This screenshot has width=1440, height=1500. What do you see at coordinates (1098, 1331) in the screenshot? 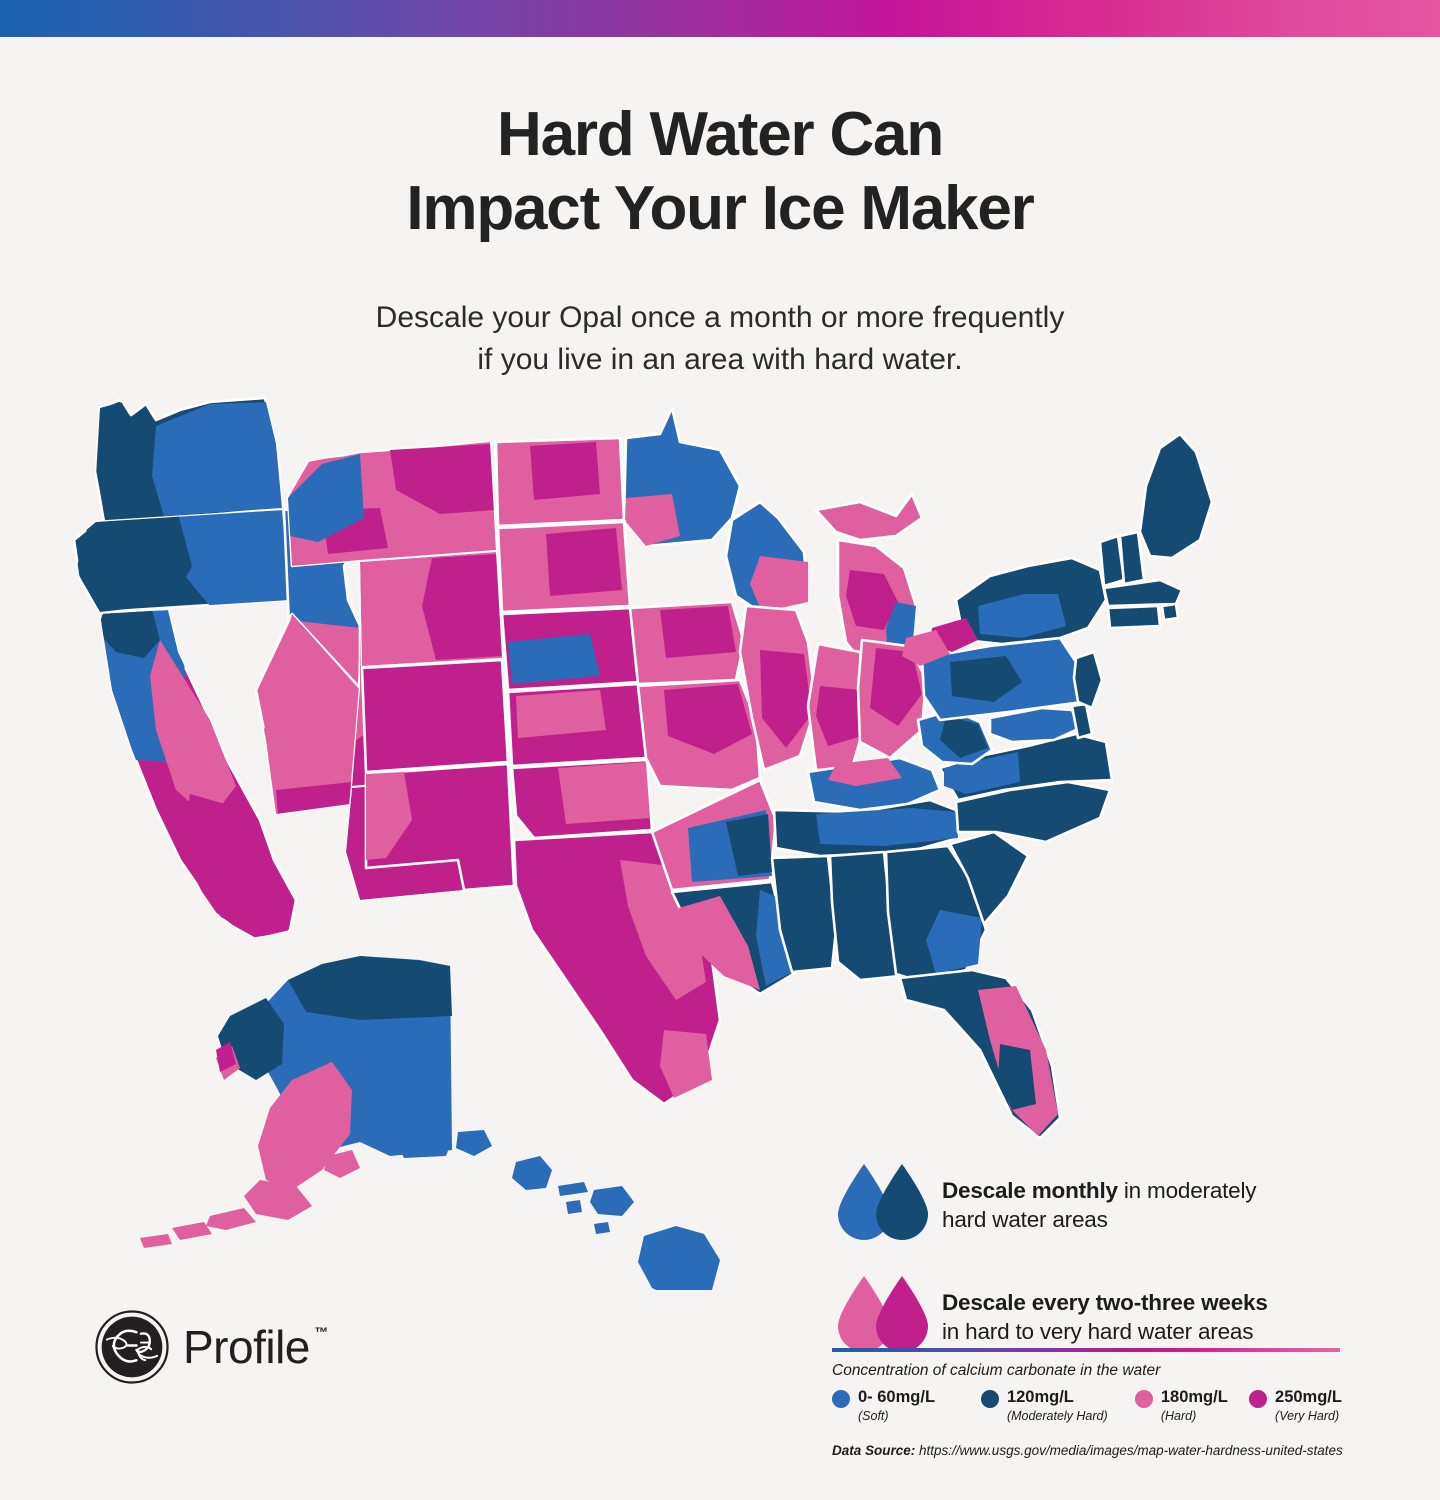
I see `legend-line2-weeks: in hard to very hard water areas` at bounding box center [1098, 1331].